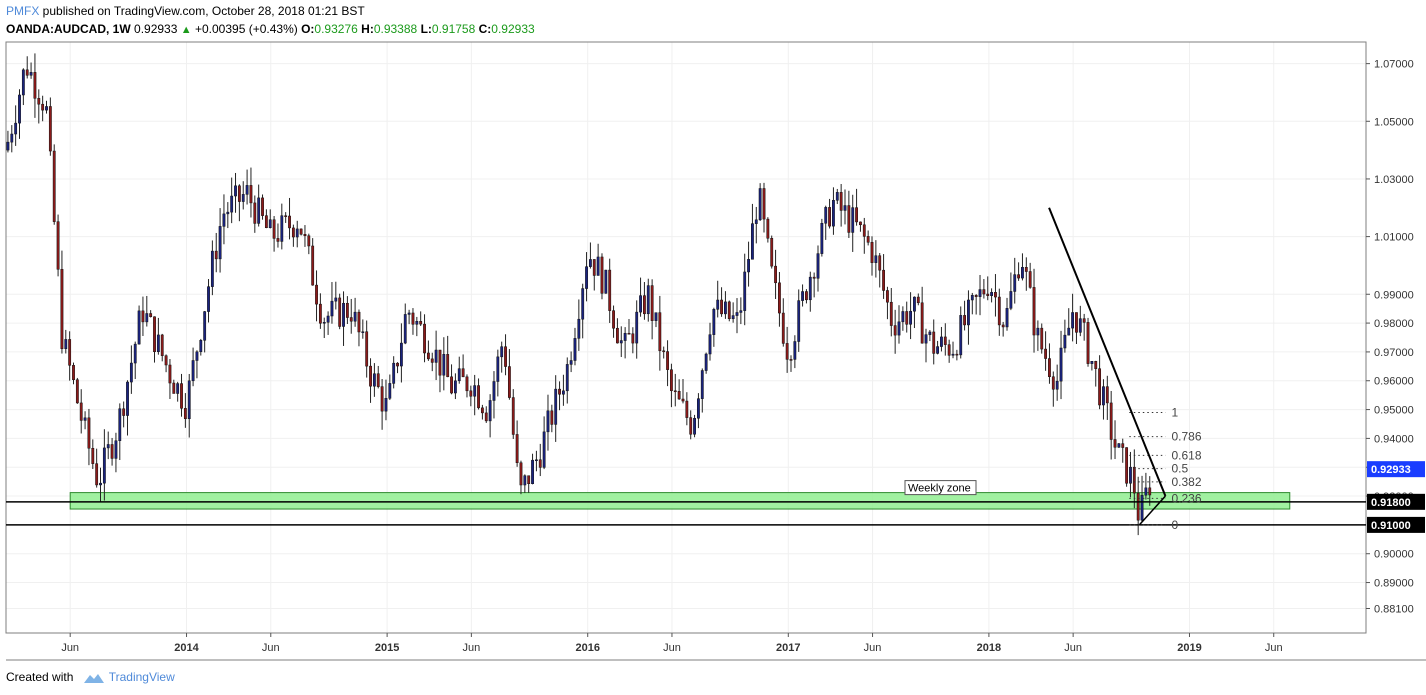 The image size is (1426, 695). Describe the element at coordinates (680, 501) in the screenshot. I see `weekly-zone-box` at that location.